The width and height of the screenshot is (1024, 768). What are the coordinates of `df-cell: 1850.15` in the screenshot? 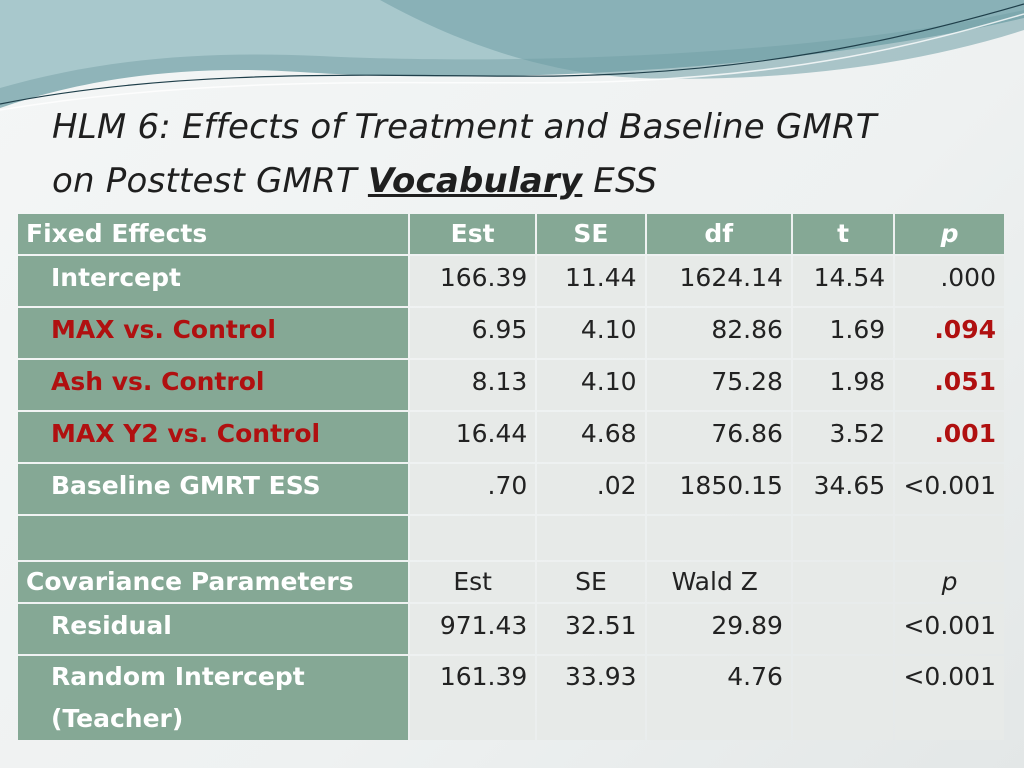 It's located at (718, 489).